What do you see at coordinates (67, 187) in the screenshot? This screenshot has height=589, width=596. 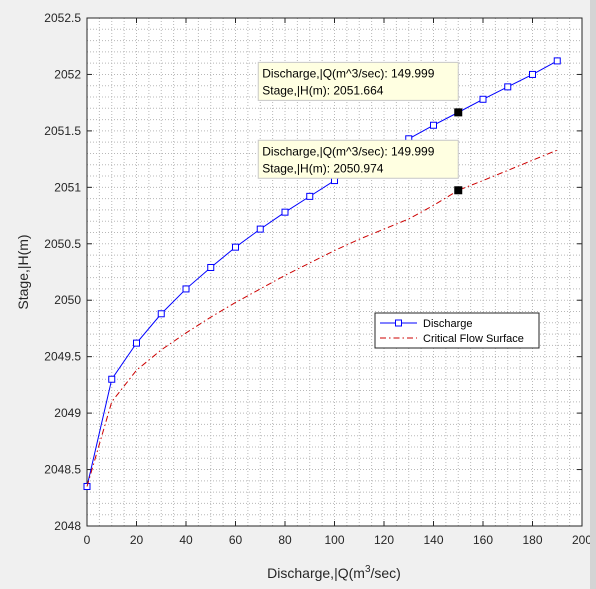 I see `y-tick-label: 2051` at bounding box center [67, 187].